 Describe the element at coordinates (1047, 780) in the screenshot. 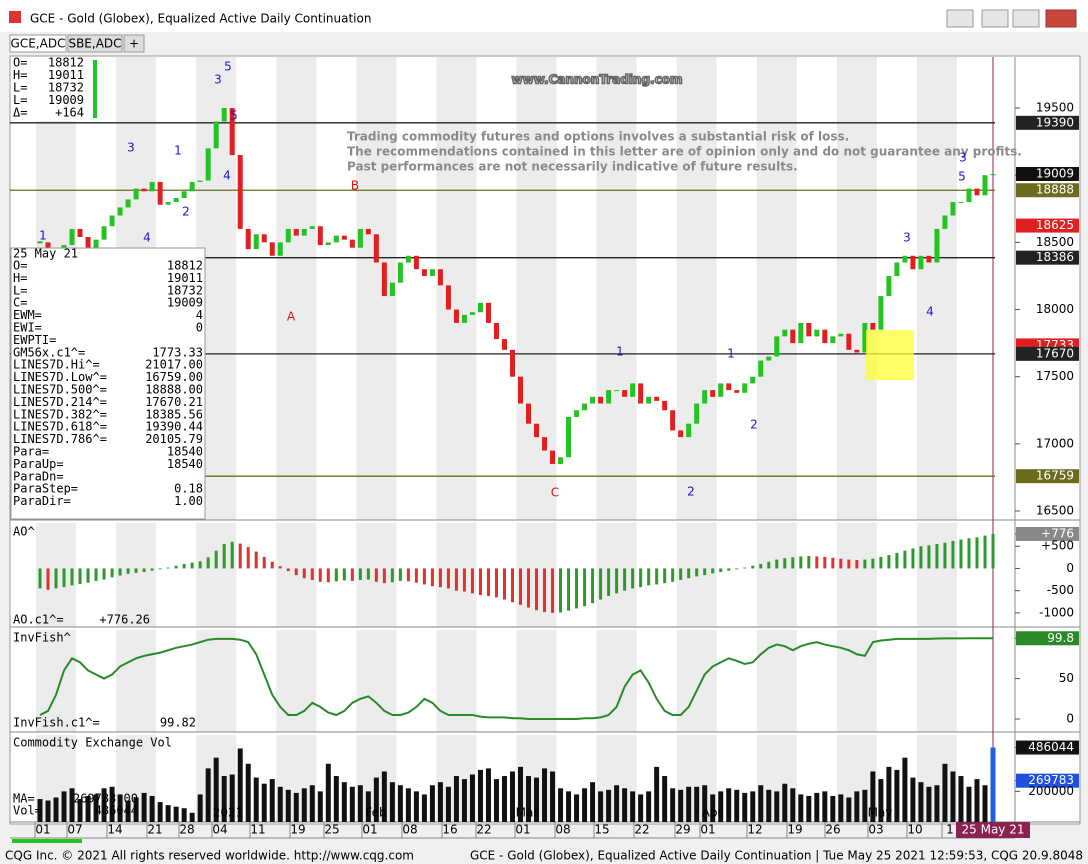

I see `value-box` at that location.